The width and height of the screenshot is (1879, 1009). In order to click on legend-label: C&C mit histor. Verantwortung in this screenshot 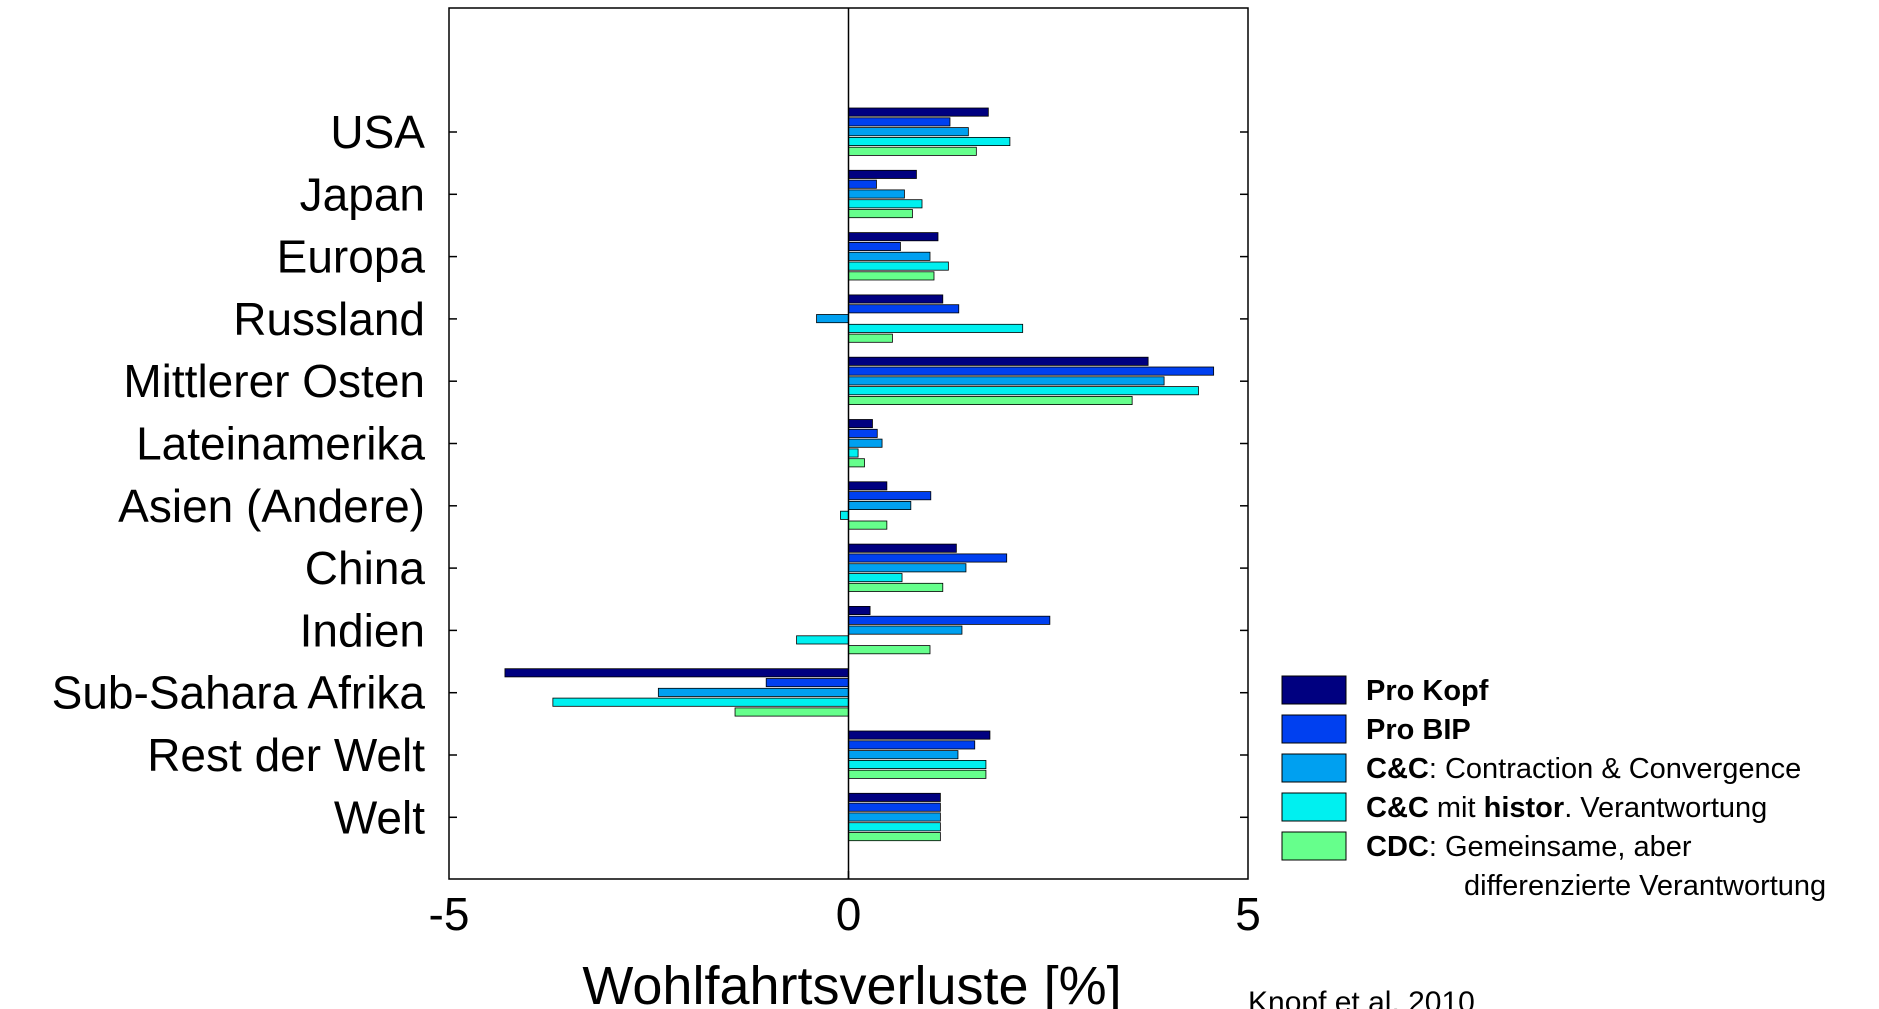, I will do `click(1566, 808)`.